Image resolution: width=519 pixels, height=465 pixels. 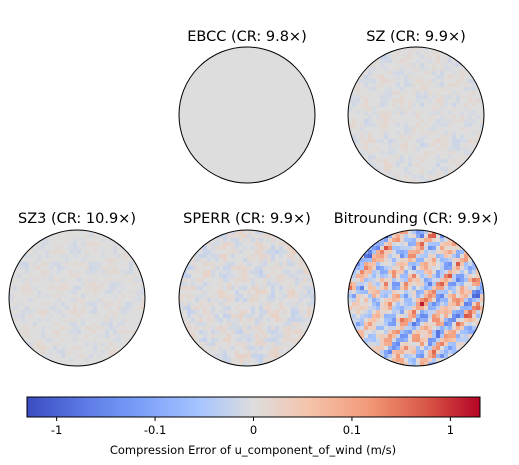 I want to click on globe-outline-sz, so click(x=416, y=115).